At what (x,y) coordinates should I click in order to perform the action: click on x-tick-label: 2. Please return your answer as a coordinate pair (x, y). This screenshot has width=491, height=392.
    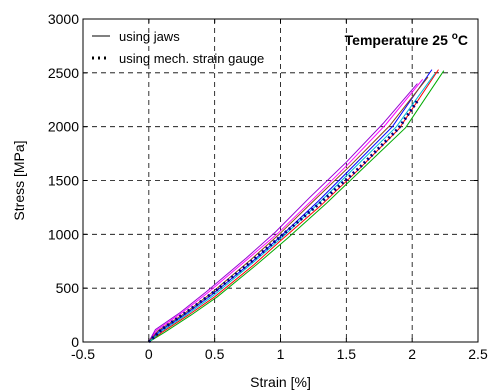
    Looking at the image, I should click on (412, 354).